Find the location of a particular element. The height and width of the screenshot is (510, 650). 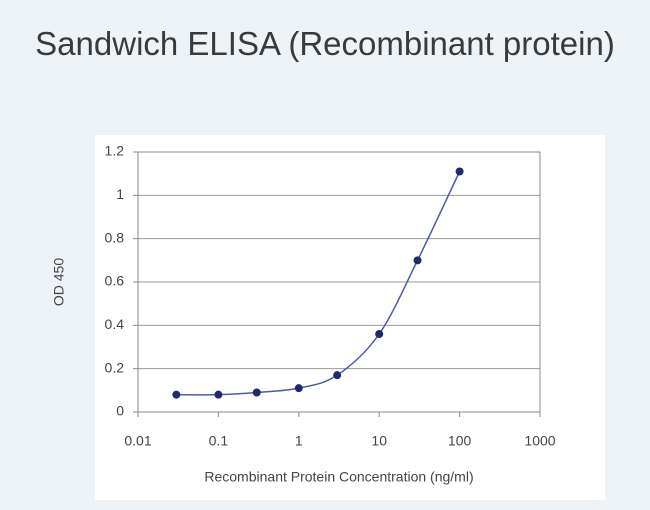

y-tick-label: 0.6 is located at coordinates (115, 281).